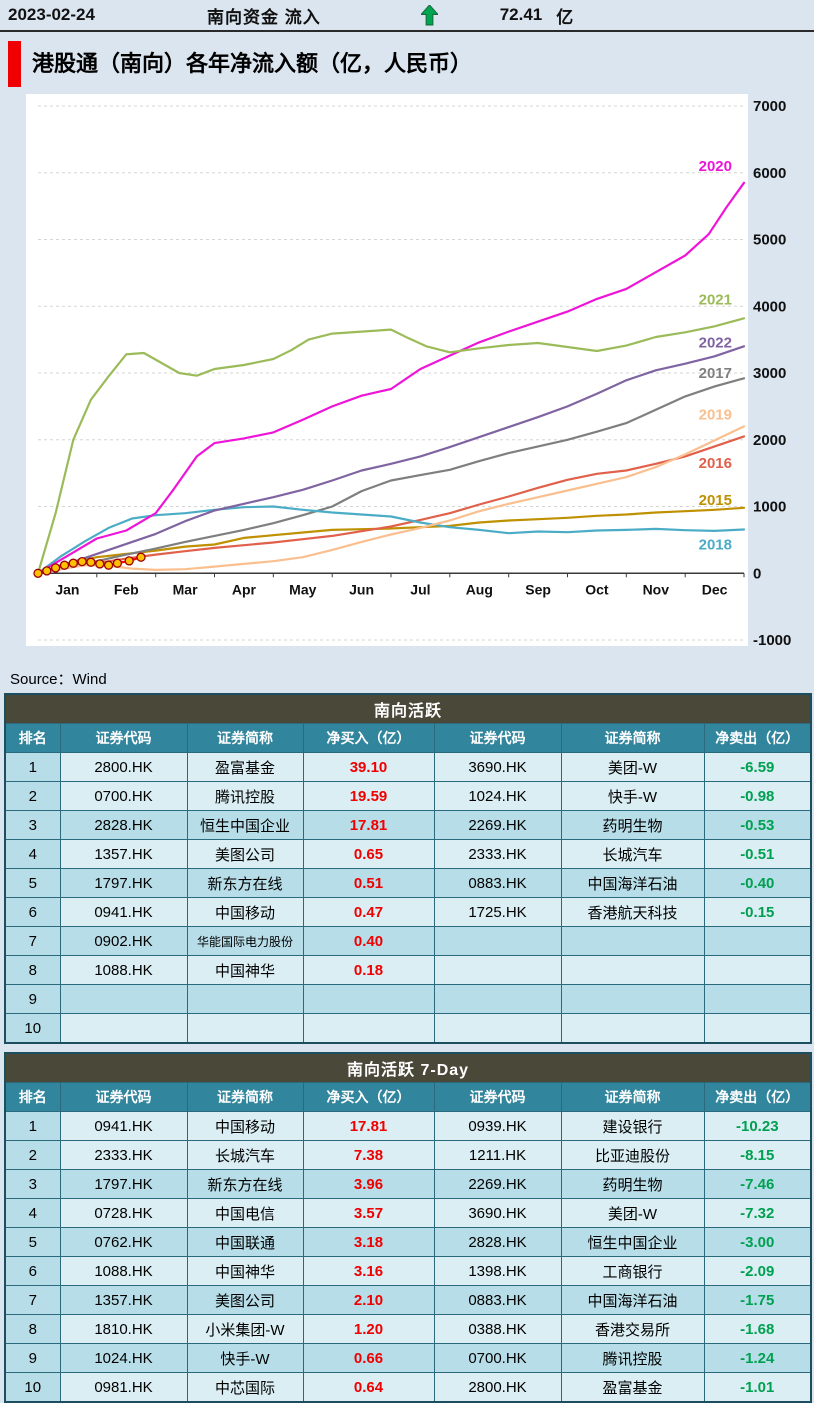 This screenshot has width=814, height=1403. What do you see at coordinates (391, 540) in the screenshot?
I see `series-line-2015` at bounding box center [391, 540].